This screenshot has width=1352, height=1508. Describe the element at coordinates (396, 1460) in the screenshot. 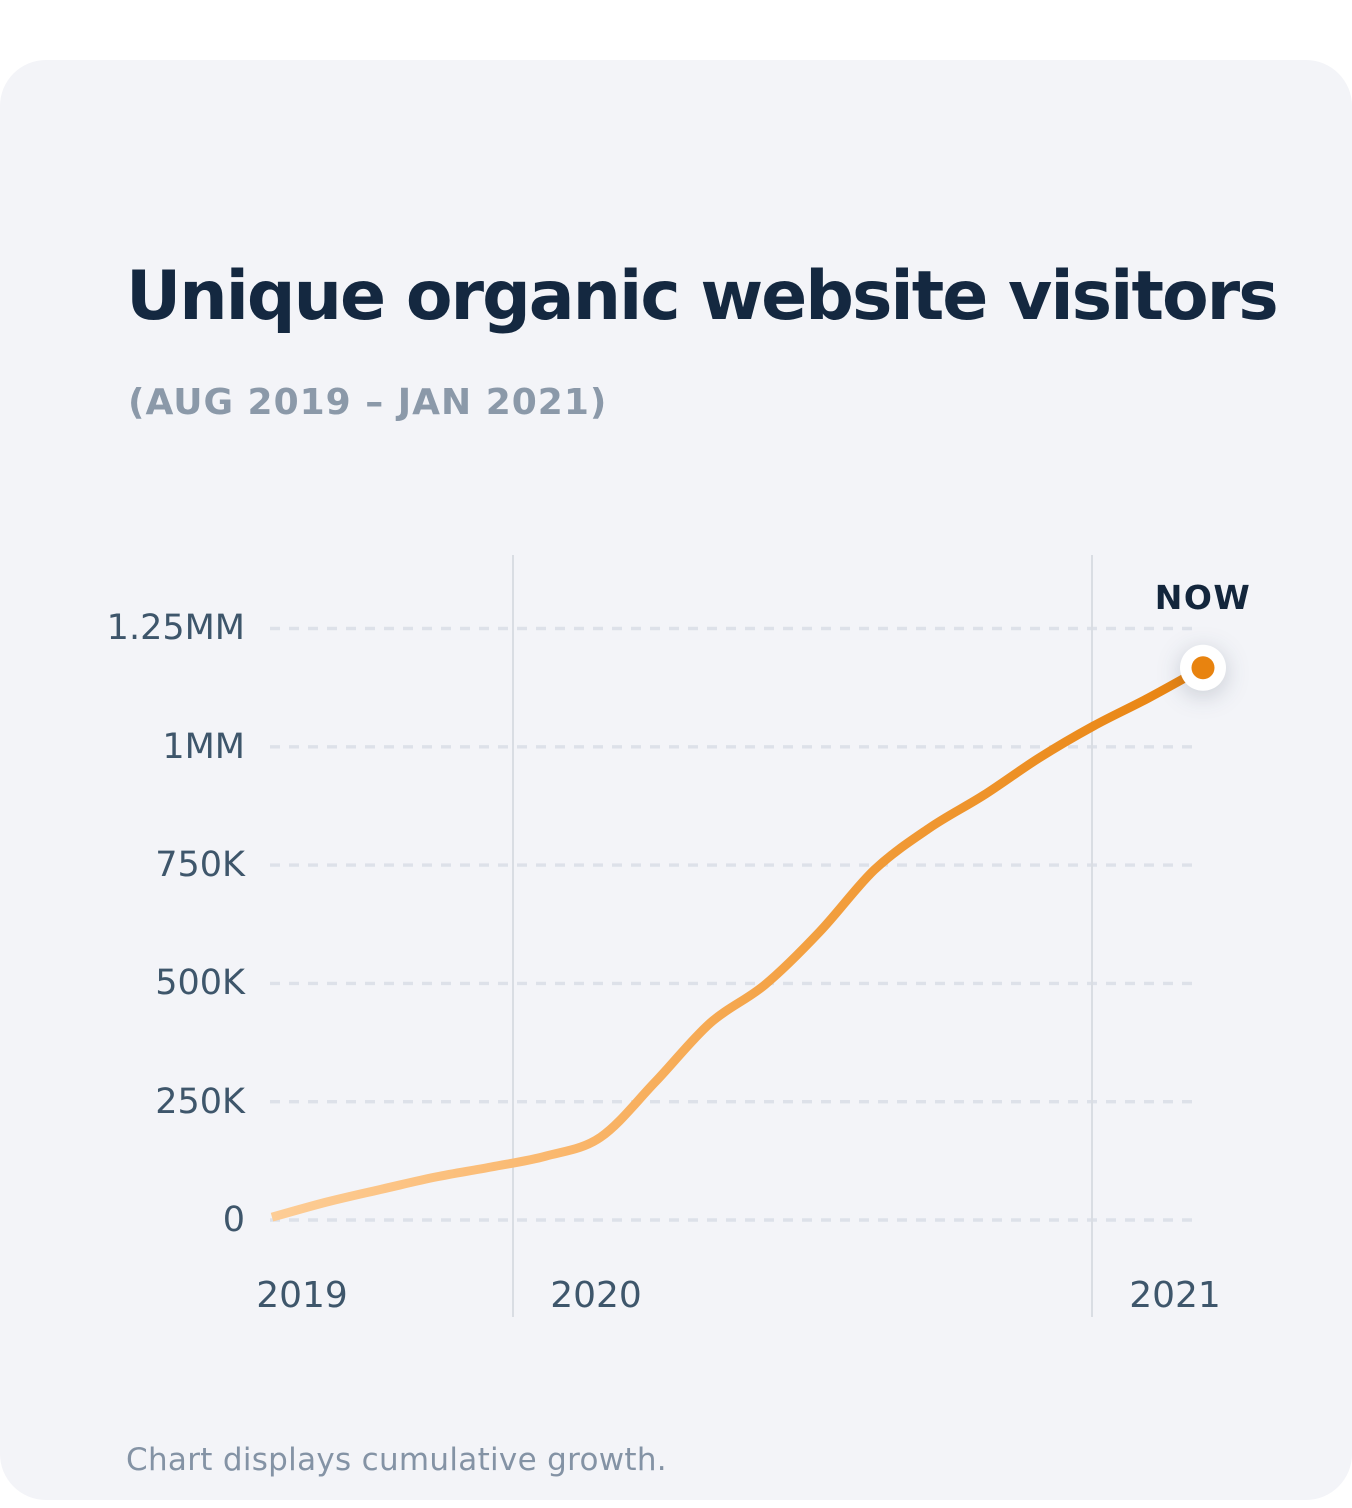

I see `chart-footnote: Chart displays cumulative growth.` at that location.